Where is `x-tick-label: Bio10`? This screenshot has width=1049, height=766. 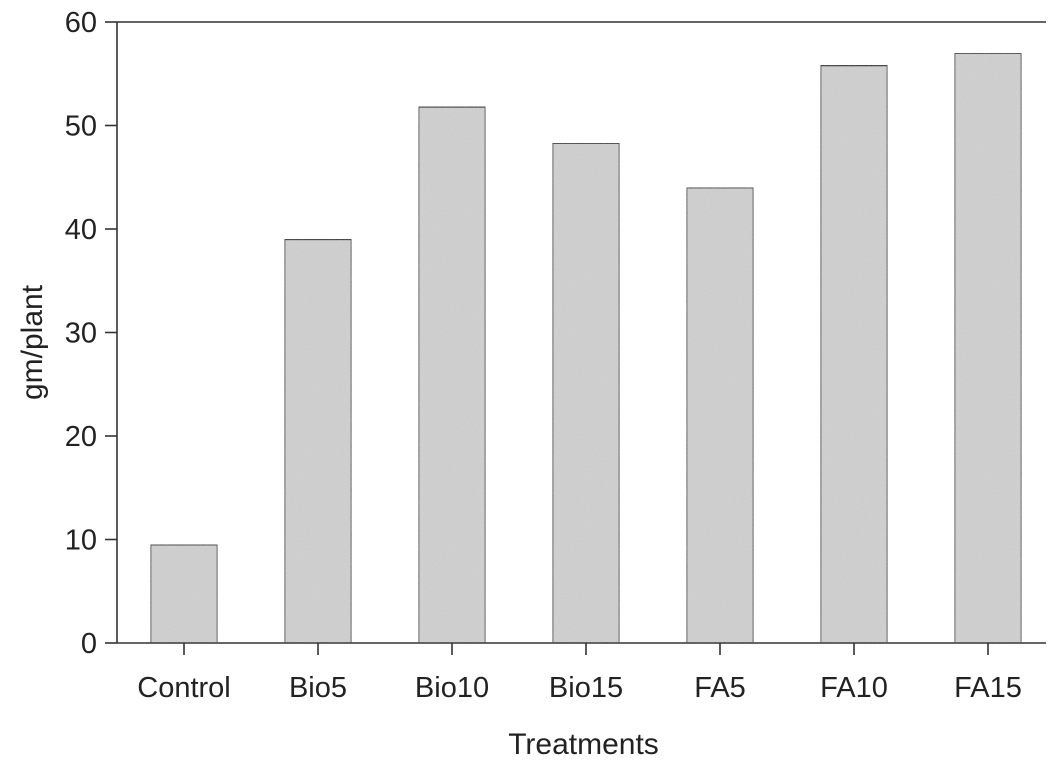 x-tick-label: Bio10 is located at coordinates (452, 688).